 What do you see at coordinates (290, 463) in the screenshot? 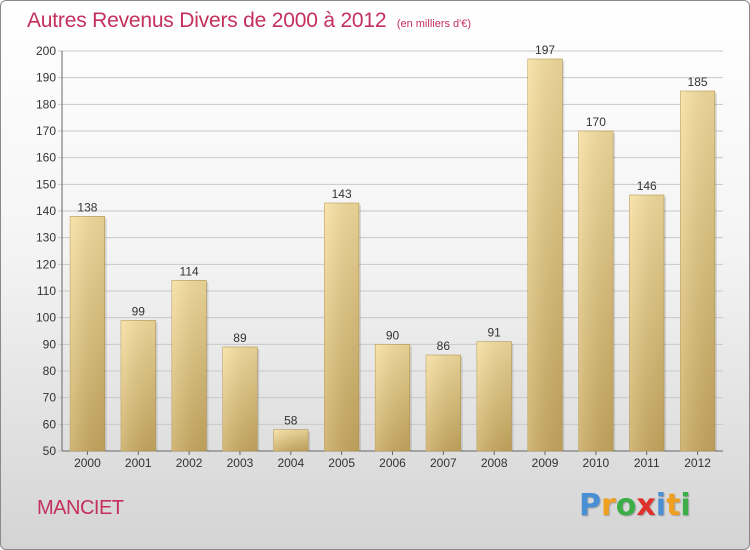
I see `x-tick-label-2004: 2004` at bounding box center [290, 463].